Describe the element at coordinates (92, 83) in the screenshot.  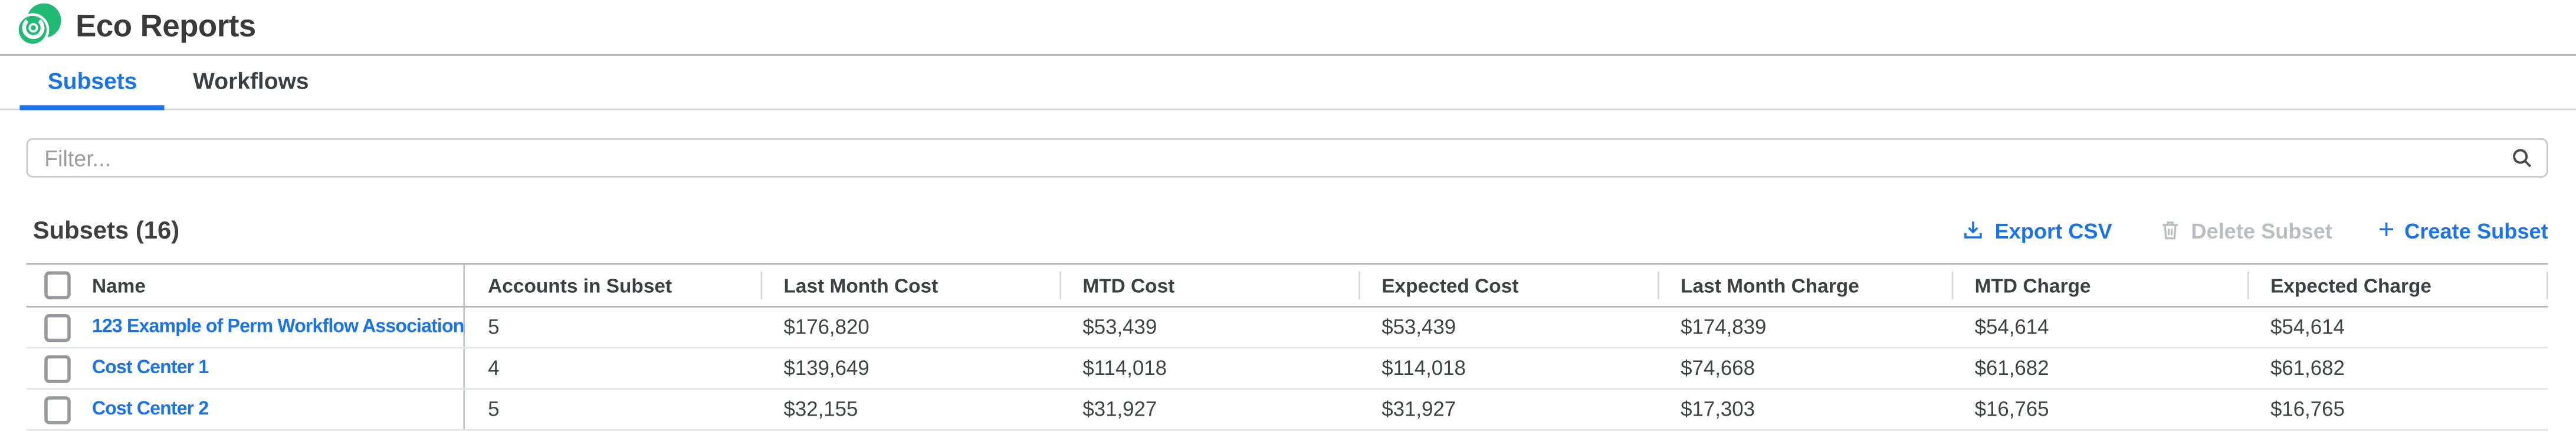
I see `tab-subsets: Subsets` at that location.